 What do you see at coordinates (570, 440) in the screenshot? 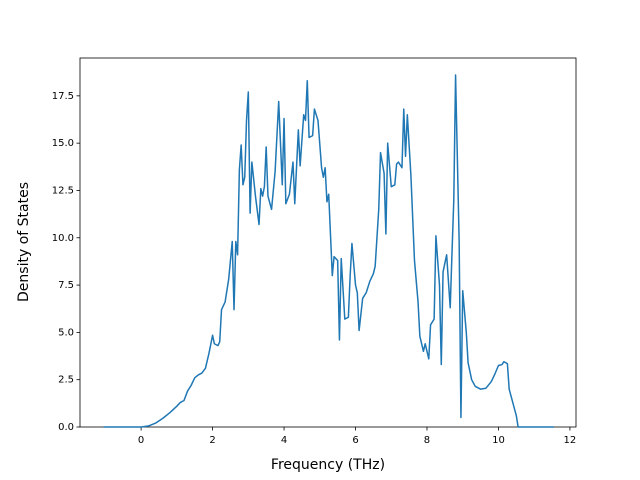
I see `x-tick-label: 12` at bounding box center [570, 440].